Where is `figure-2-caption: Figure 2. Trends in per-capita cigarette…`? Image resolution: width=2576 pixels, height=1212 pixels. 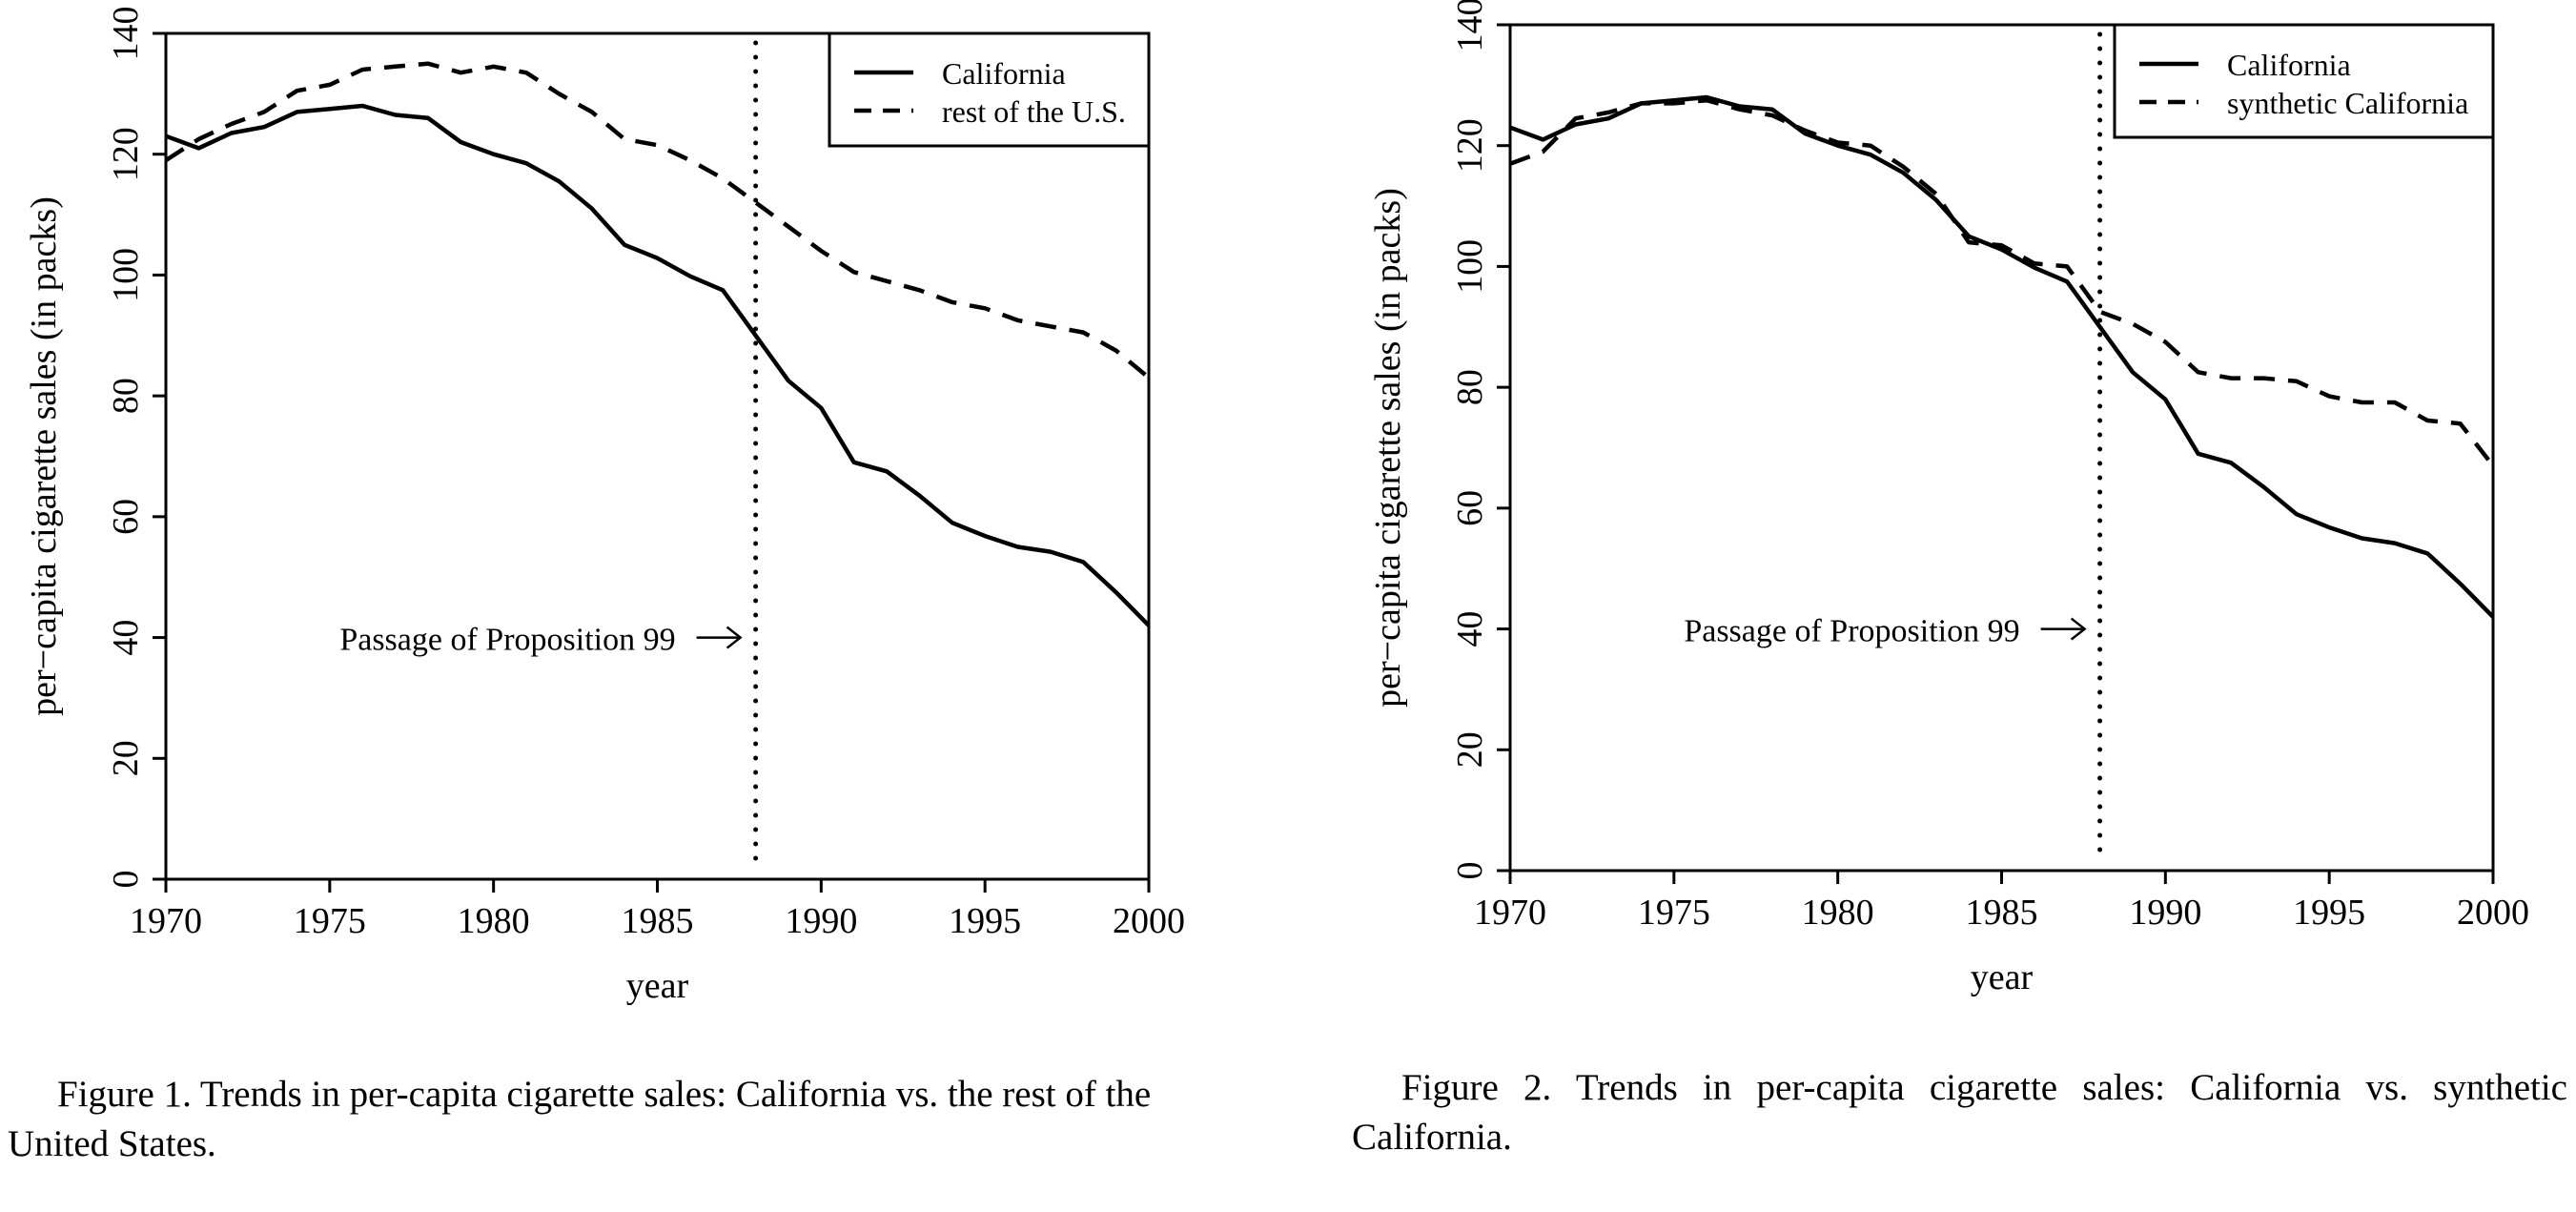 figure-2-caption: Figure 2. Trends in per-capita cigarette… is located at coordinates (1960, 1112).